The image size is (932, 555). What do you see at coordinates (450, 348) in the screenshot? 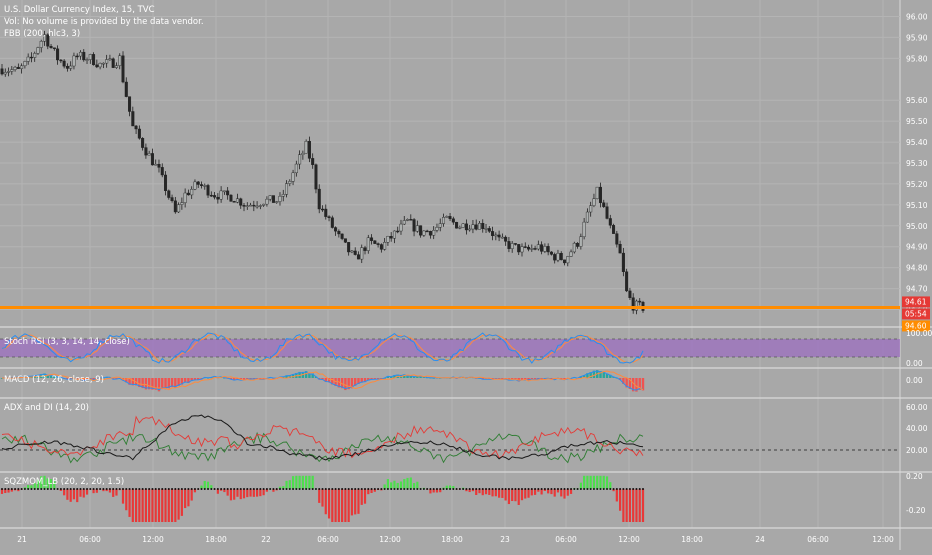
I see `stoch-rsi-pane` at bounding box center [450, 348].